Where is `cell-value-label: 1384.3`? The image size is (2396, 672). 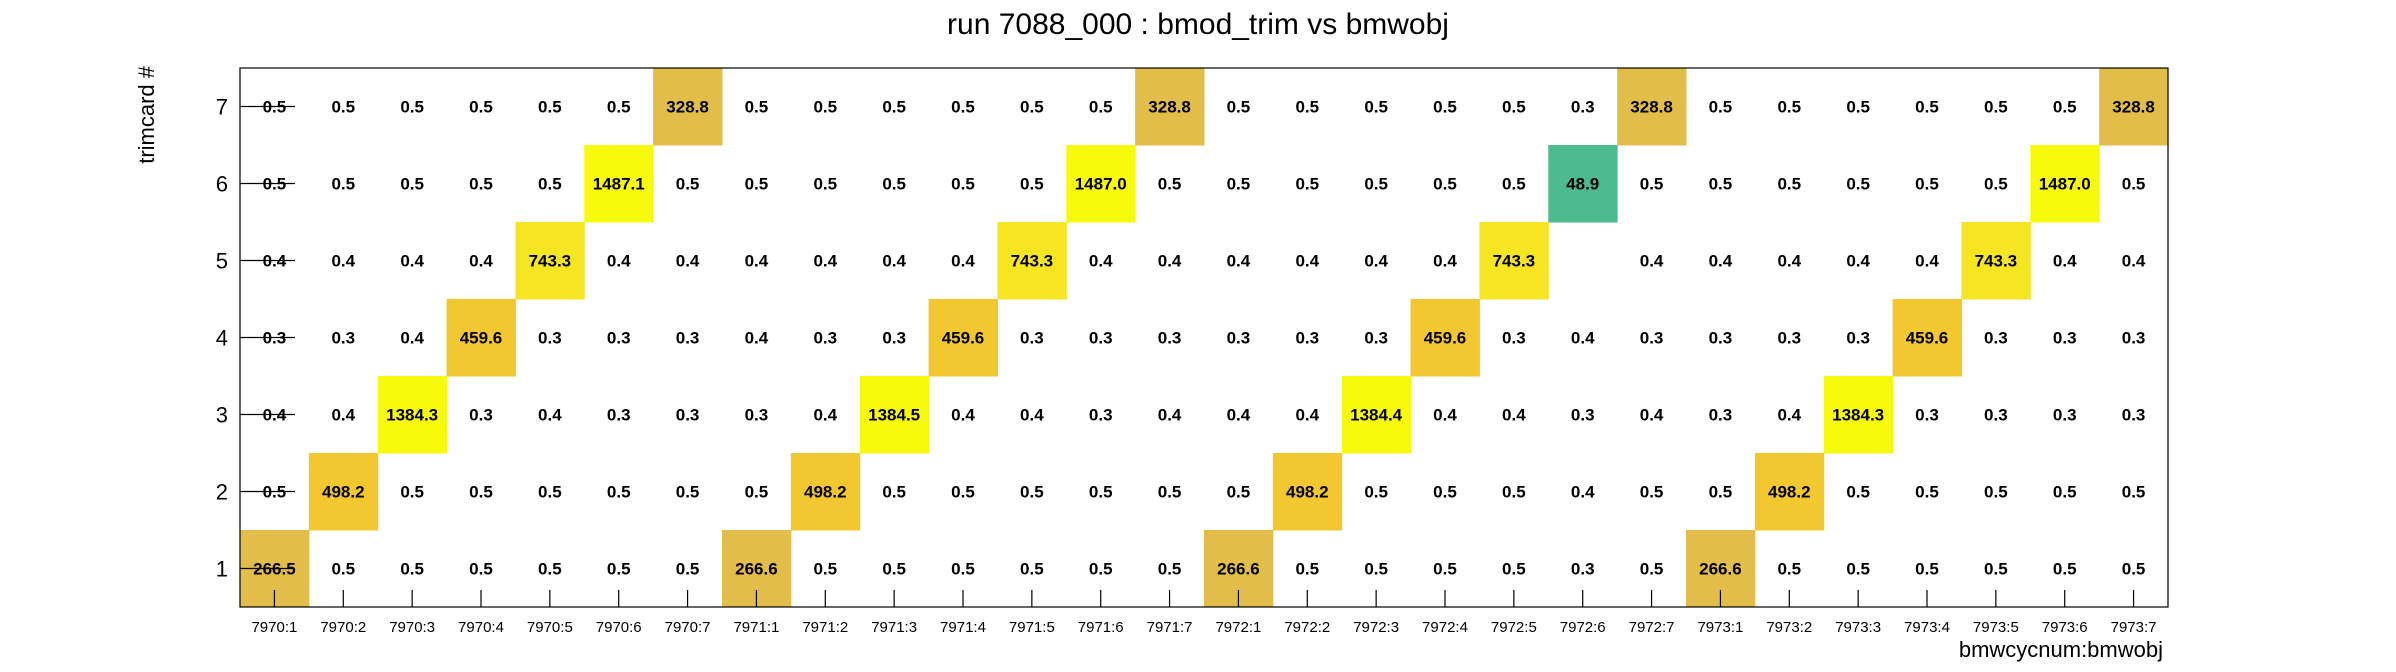
cell-value-label: 1384.3 is located at coordinates (1858, 415).